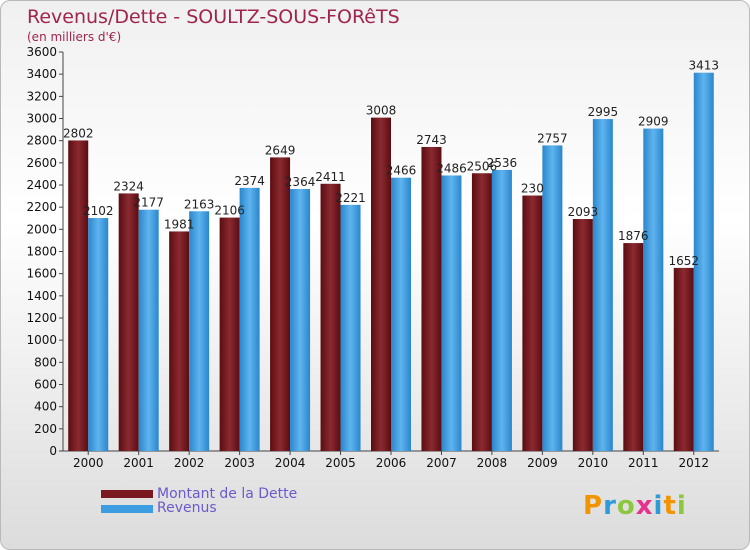 This screenshot has width=750, height=550. I want to click on value-label-dette: 2093, so click(583, 212).